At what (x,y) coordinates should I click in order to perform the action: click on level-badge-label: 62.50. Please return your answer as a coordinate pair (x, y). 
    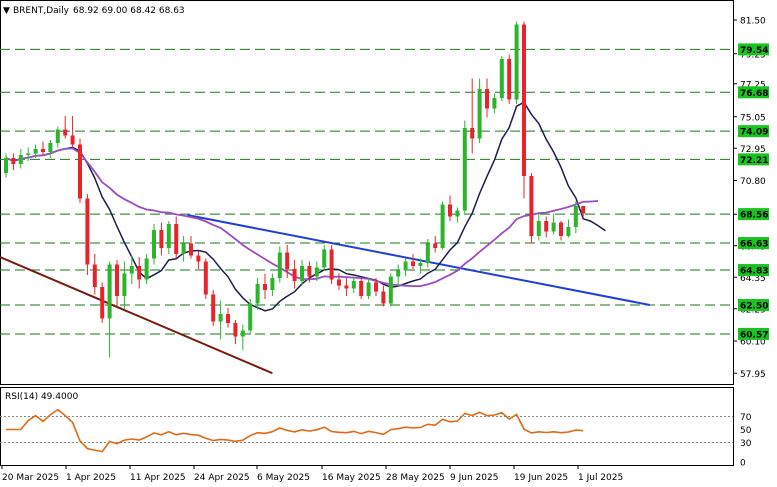
    Looking at the image, I should click on (754, 307).